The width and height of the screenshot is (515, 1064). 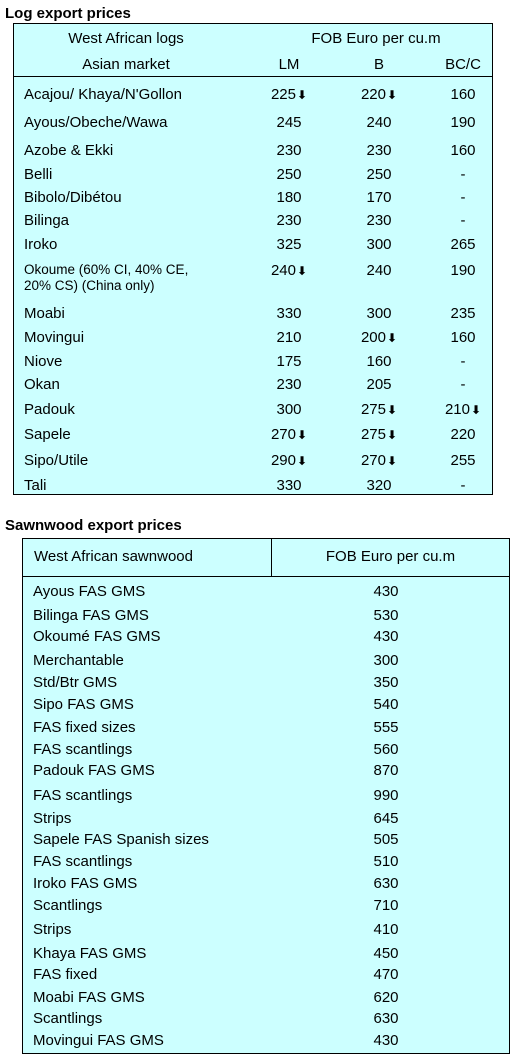 I want to click on log-species-name: Acajou/ Khaya/N'Gollon, so click(x=103, y=94).